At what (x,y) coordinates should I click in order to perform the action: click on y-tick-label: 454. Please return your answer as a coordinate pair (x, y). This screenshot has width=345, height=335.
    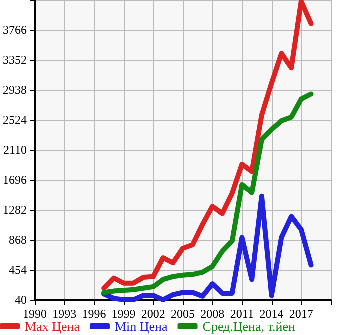
    Looking at the image, I should click on (18, 270).